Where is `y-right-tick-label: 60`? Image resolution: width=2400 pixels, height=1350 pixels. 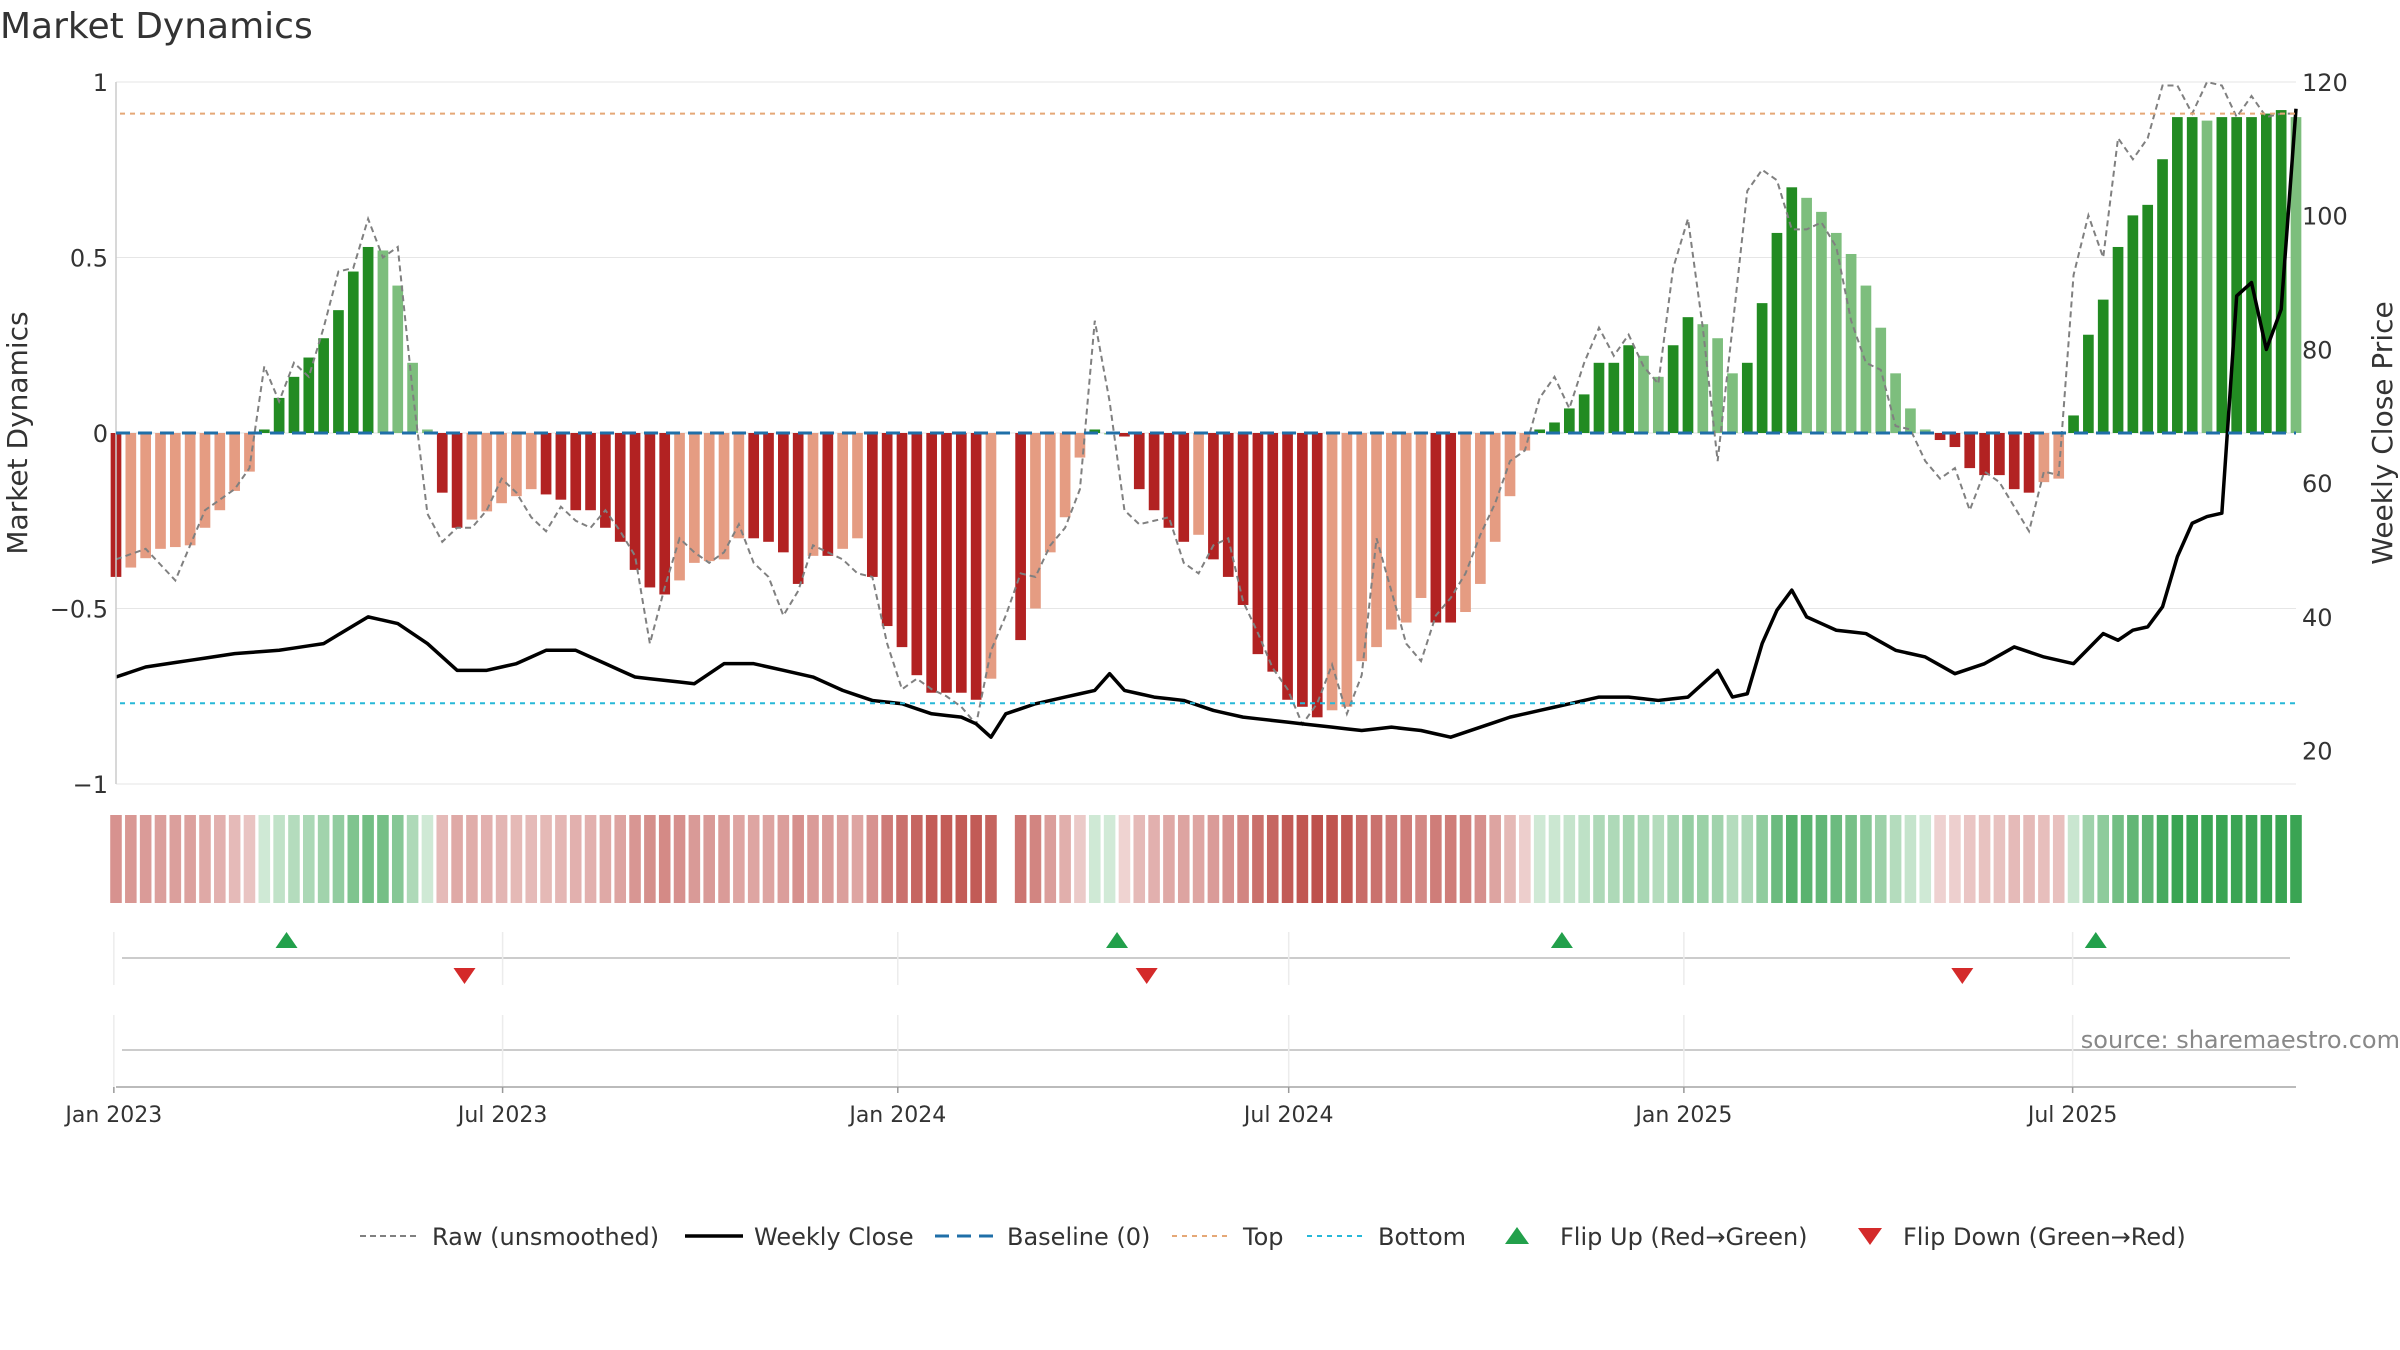
y-right-tick-label: 60 is located at coordinates (2317, 484).